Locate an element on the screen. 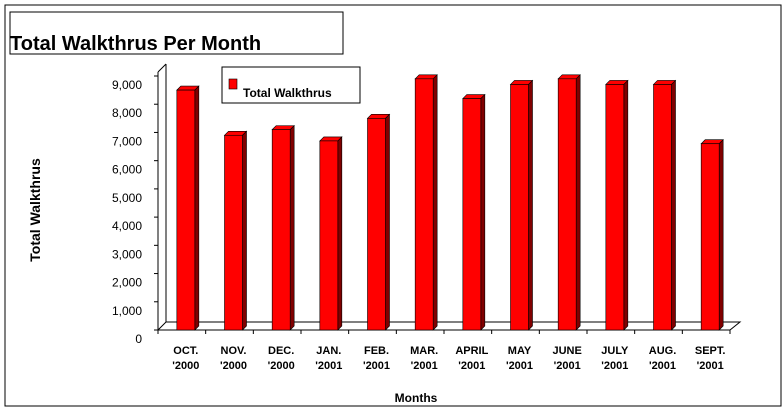 The width and height of the screenshot is (782, 407). x-axis-title: Months is located at coordinates (416, 398).